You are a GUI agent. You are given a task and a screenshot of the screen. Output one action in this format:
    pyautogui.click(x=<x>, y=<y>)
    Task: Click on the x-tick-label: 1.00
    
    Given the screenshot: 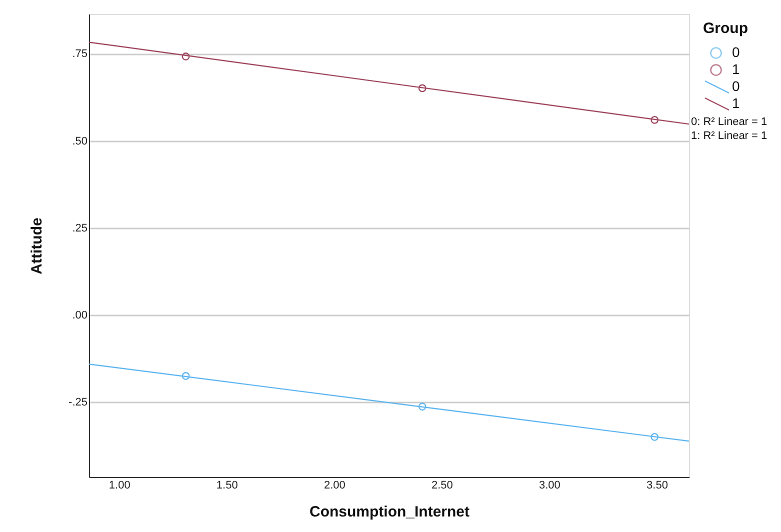 What is the action you would take?
    pyautogui.click(x=119, y=486)
    